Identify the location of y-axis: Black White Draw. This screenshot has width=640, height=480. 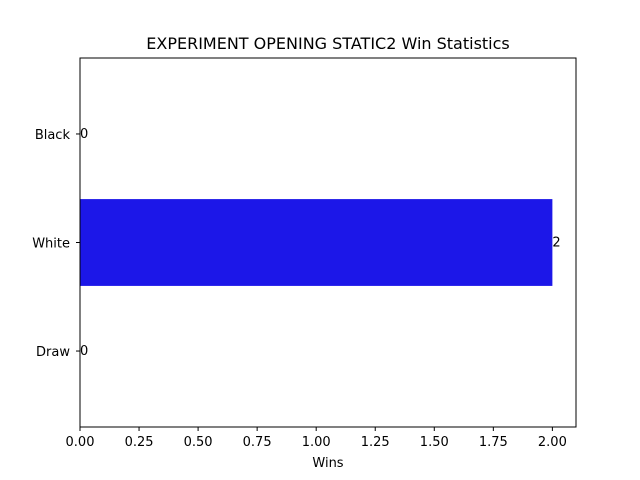
(56, 244).